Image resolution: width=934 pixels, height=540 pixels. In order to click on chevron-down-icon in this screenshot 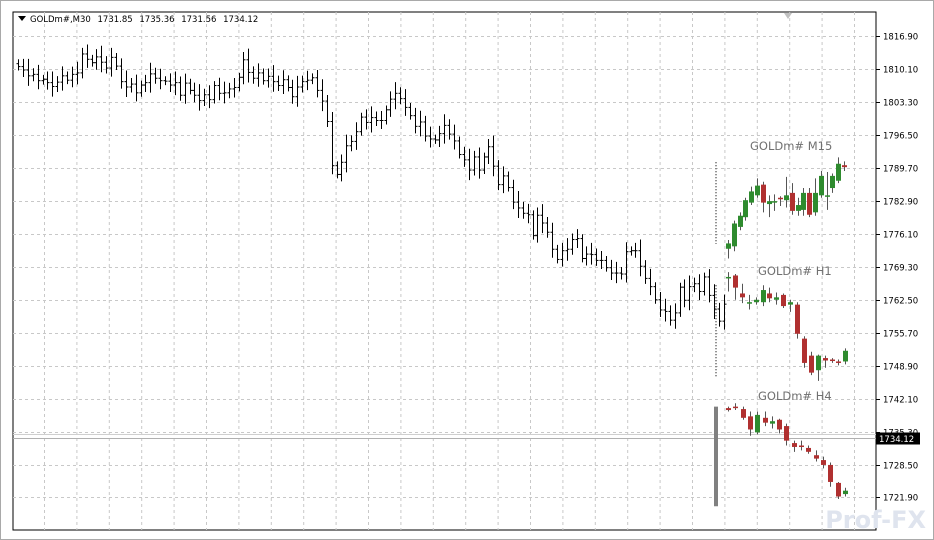, I will do `click(22, 18)`.